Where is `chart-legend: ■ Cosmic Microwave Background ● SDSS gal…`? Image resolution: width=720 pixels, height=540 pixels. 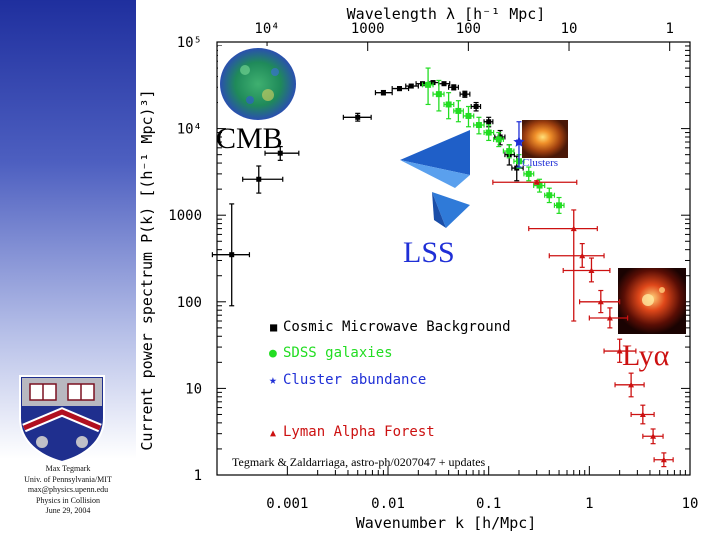
chart-legend: ■ Cosmic Microwave Background ● SDSS gal… is located at coordinates (390, 379).